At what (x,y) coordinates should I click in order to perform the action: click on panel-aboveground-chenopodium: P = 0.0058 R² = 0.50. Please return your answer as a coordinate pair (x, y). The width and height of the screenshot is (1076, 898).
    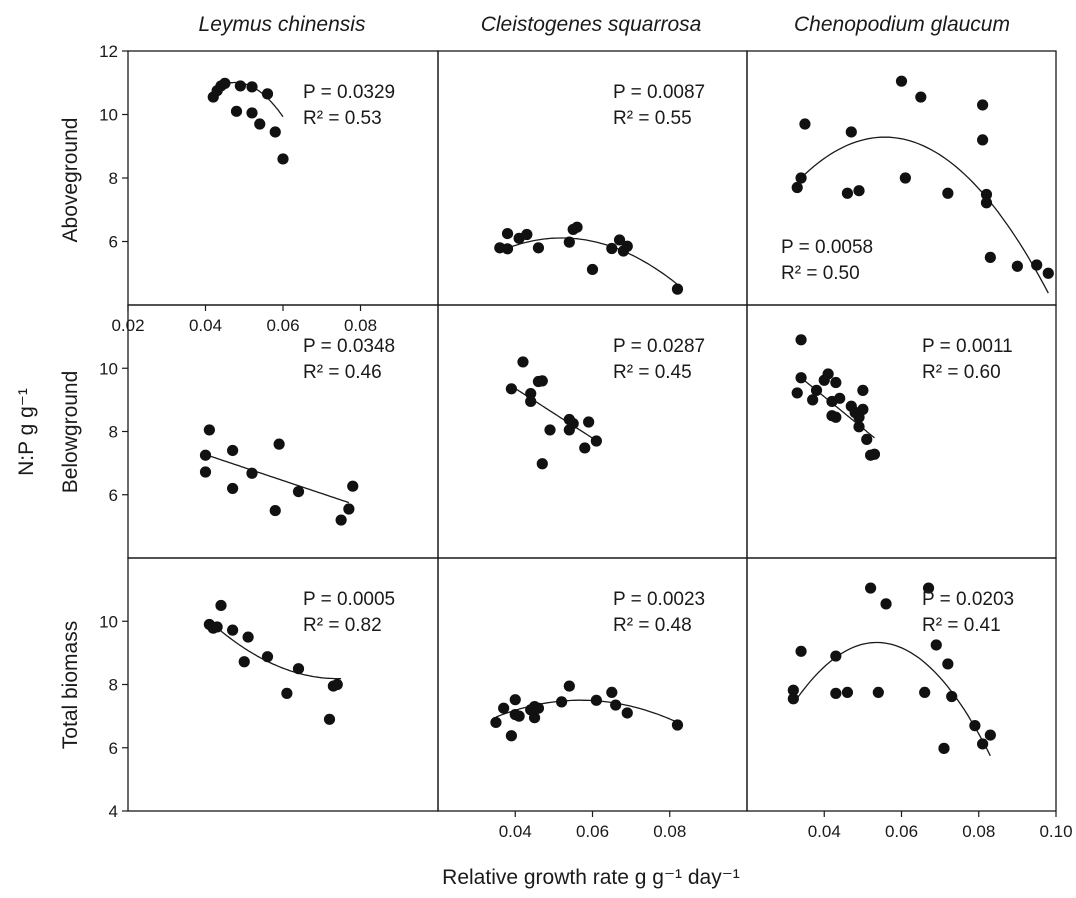
    Looking at the image, I should click on (901, 178).